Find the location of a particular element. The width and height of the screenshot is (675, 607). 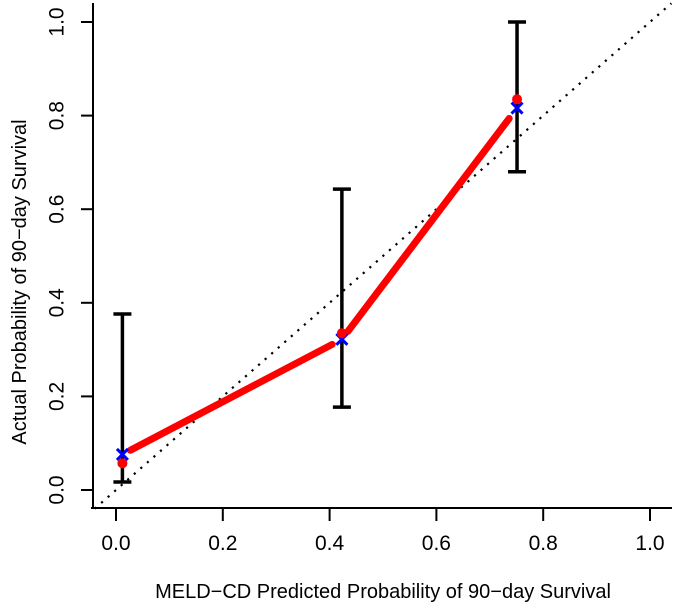

x-tick-label: 0.4 is located at coordinates (330, 543).